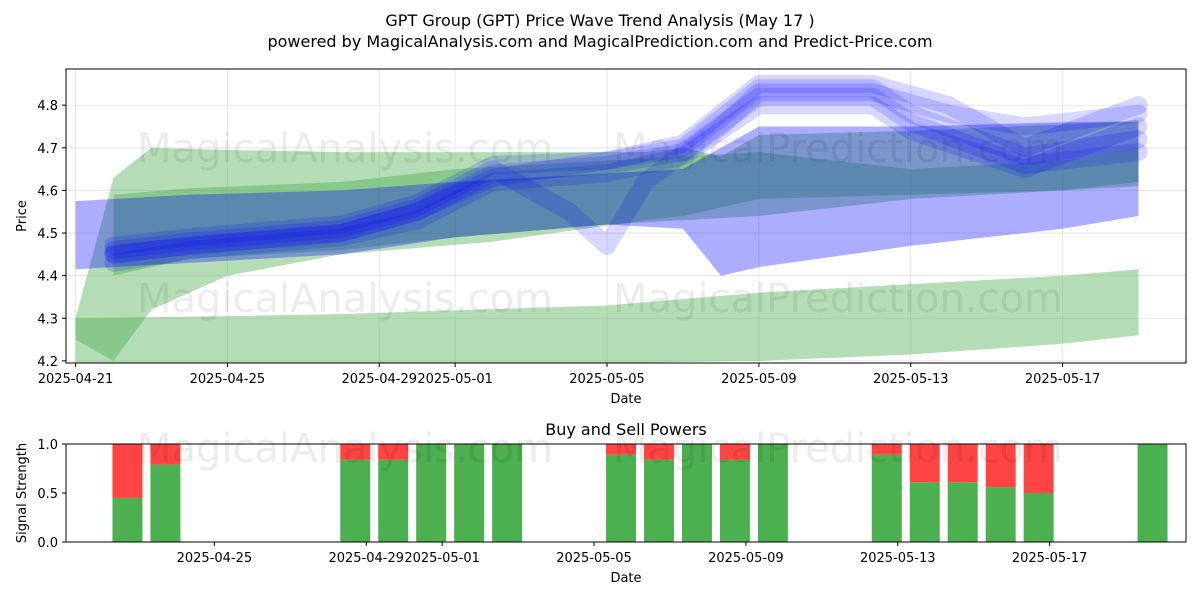 The image size is (1200, 600). I want to click on price-y-tick-label: 4.3, so click(47, 319).